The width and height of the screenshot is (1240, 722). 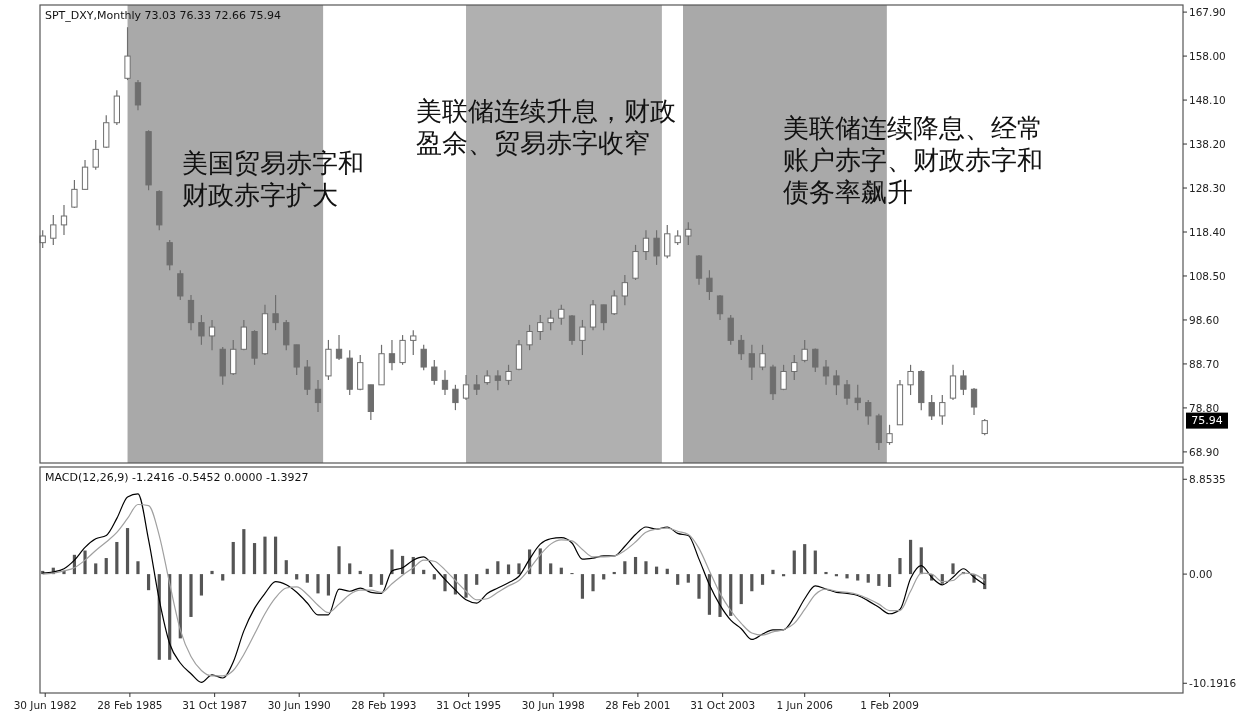 I want to click on x-tick-label: 30 Jun 1990, so click(x=299, y=705).